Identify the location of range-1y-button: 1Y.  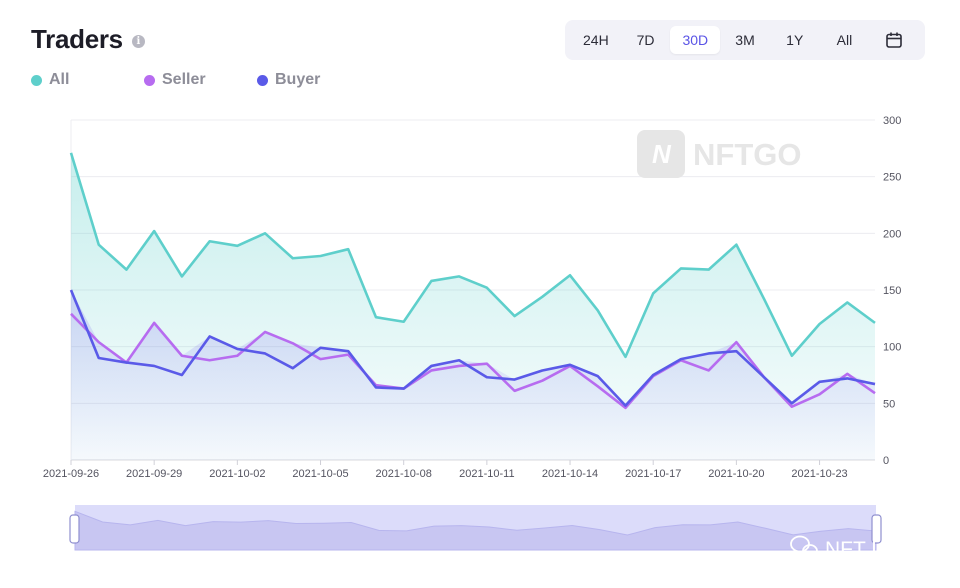
(795, 40).